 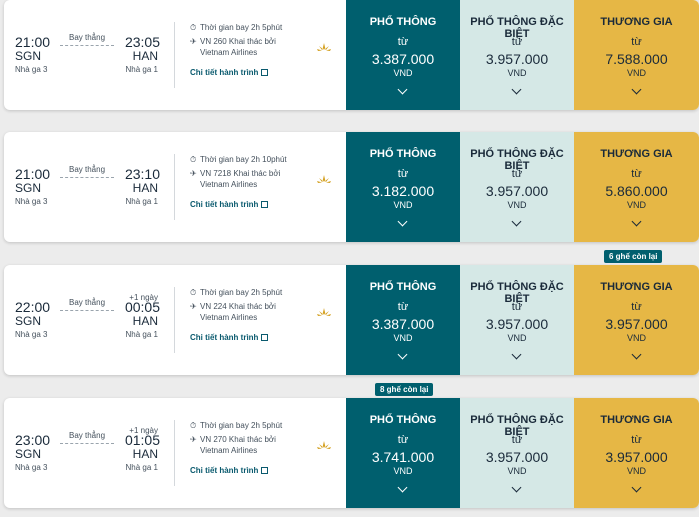 I want to click on fare-business: THƯƠNG GIA từ 7.588.000 VND, so click(x=636, y=55).